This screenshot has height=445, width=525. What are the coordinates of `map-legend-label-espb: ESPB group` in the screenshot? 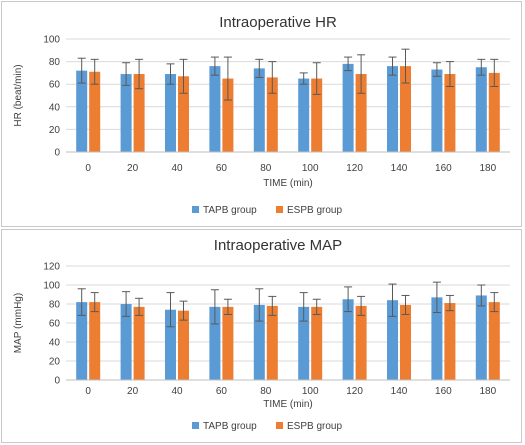 It's located at (314, 426).